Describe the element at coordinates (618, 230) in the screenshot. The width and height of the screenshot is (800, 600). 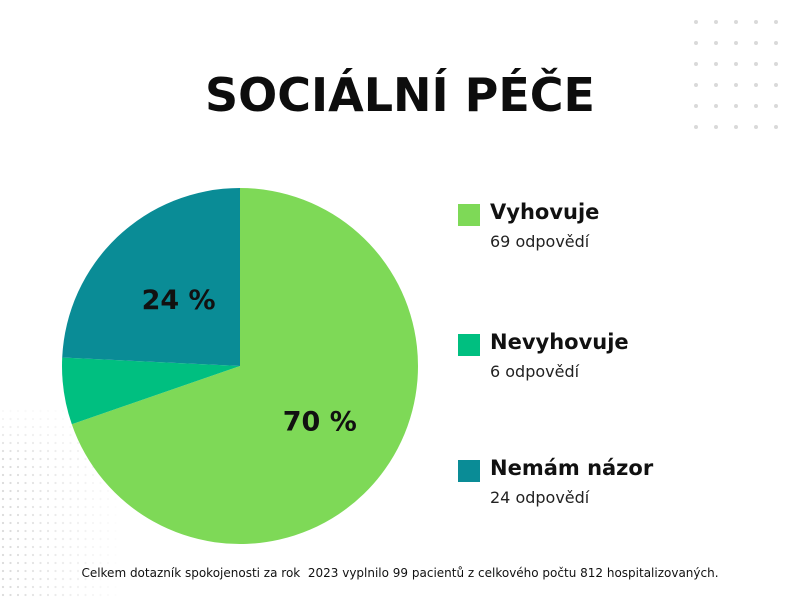
I see `legend-item-vyhovuje: Vyhovuje 69 odpovědí` at that location.